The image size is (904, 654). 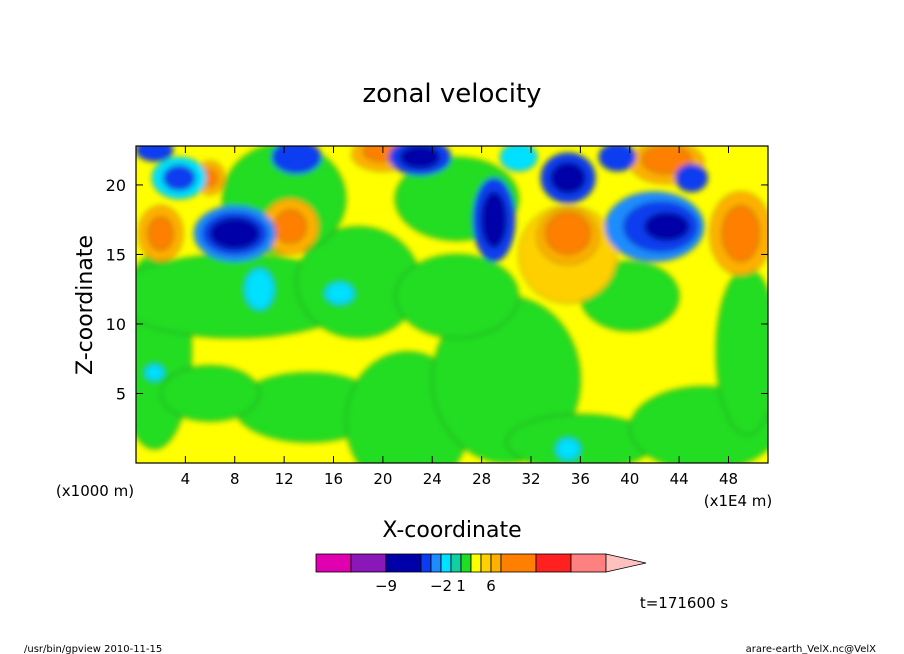 What do you see at coordinates (481, 574) in the screenshot?
I see `colorbar: −9 −2 1 6` at bounding box center [481, 574].